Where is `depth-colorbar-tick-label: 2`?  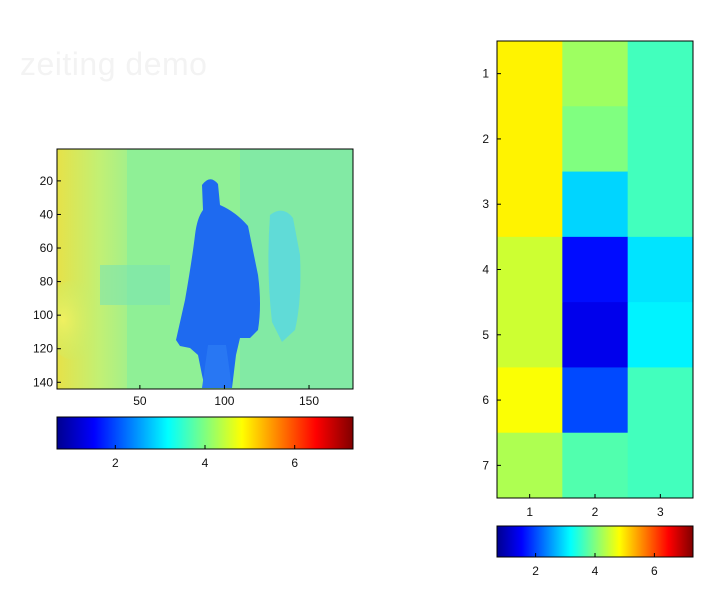 depth-colorbar-tick-label: 2 is located at coordinates (115, 463).